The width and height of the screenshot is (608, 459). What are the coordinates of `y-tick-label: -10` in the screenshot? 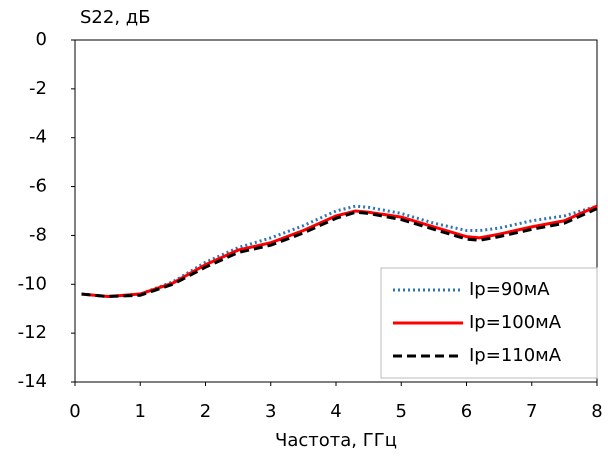 It's located at (32, 283).